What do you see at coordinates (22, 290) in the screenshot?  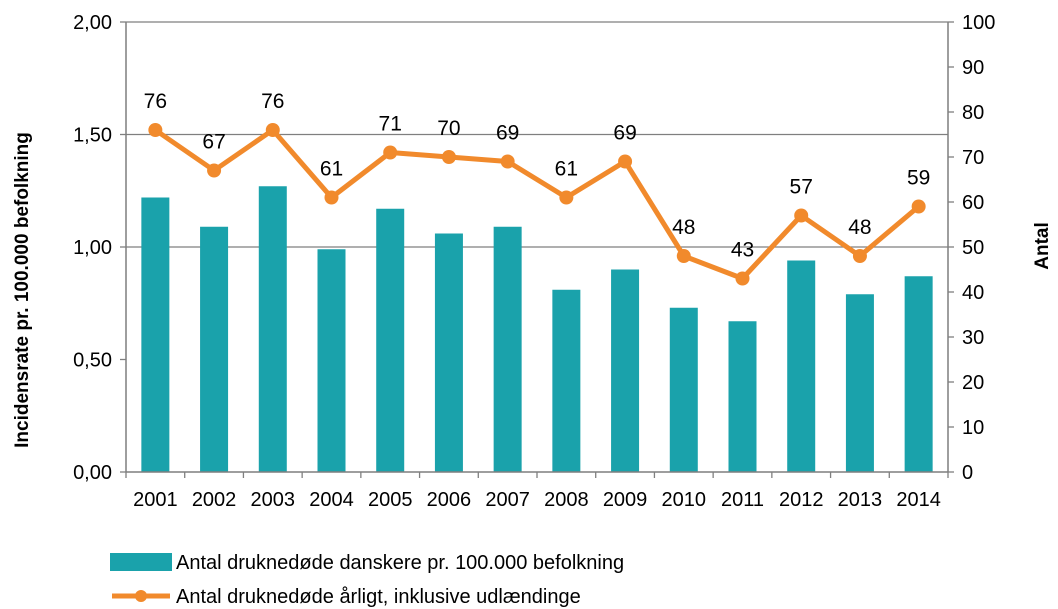 I see `left-axis-title: Incidensrate pr. 100.000 befolkning` at bounding box center [22, 290].